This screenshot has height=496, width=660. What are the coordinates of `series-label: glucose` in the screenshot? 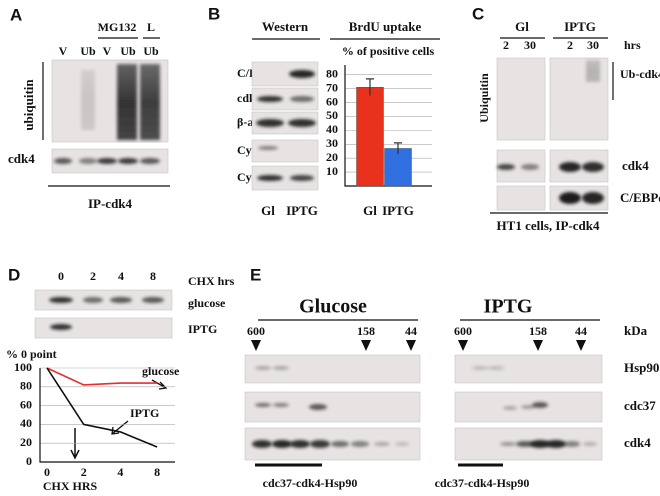 It's located at (161, 371).